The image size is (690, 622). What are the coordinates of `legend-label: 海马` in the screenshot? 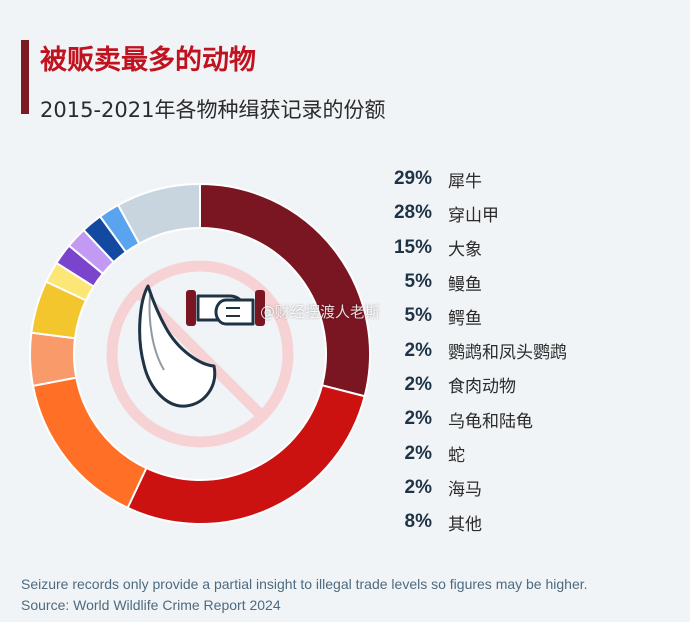 It's located at (465, 490).